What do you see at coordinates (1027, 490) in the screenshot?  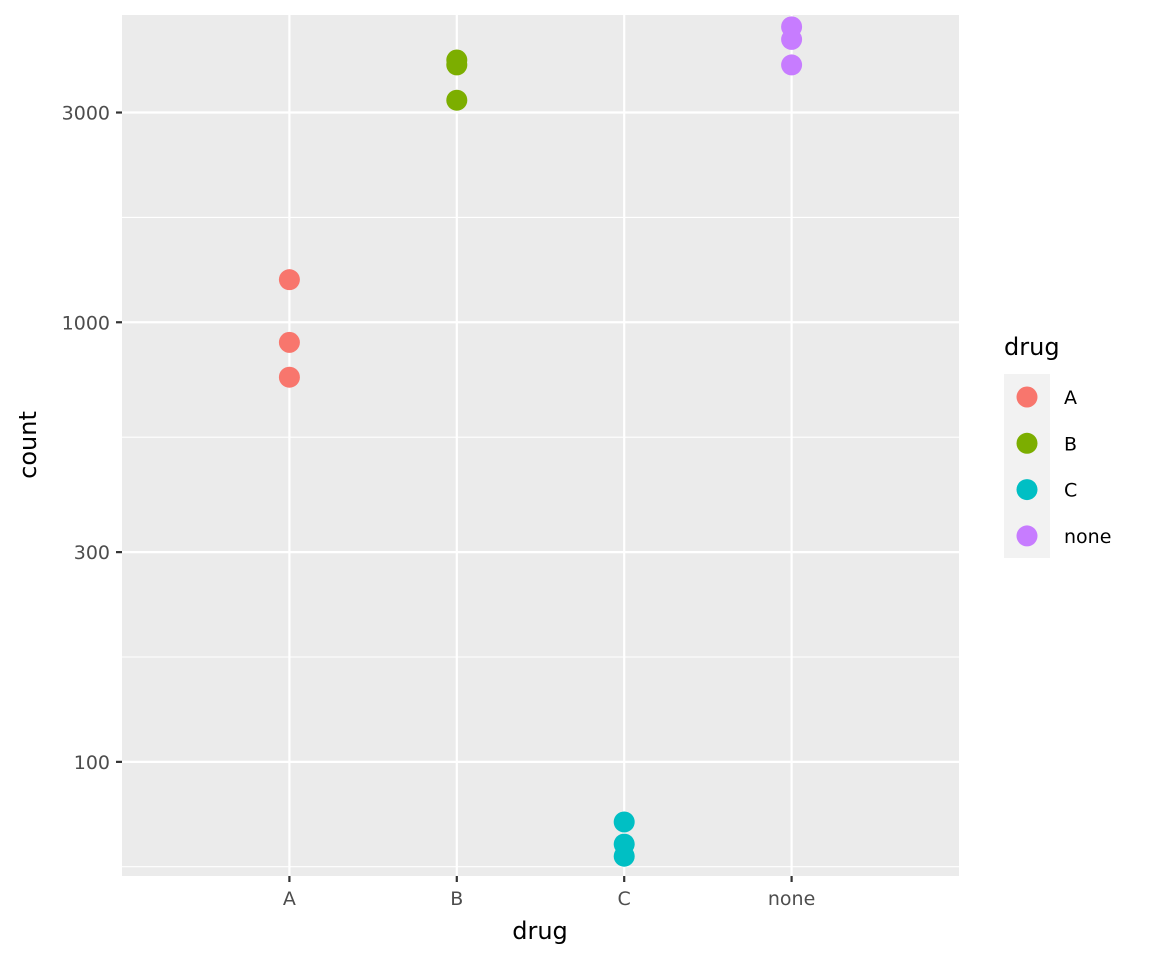 I see `legend-key-c` at bounding box center [1027, 490].